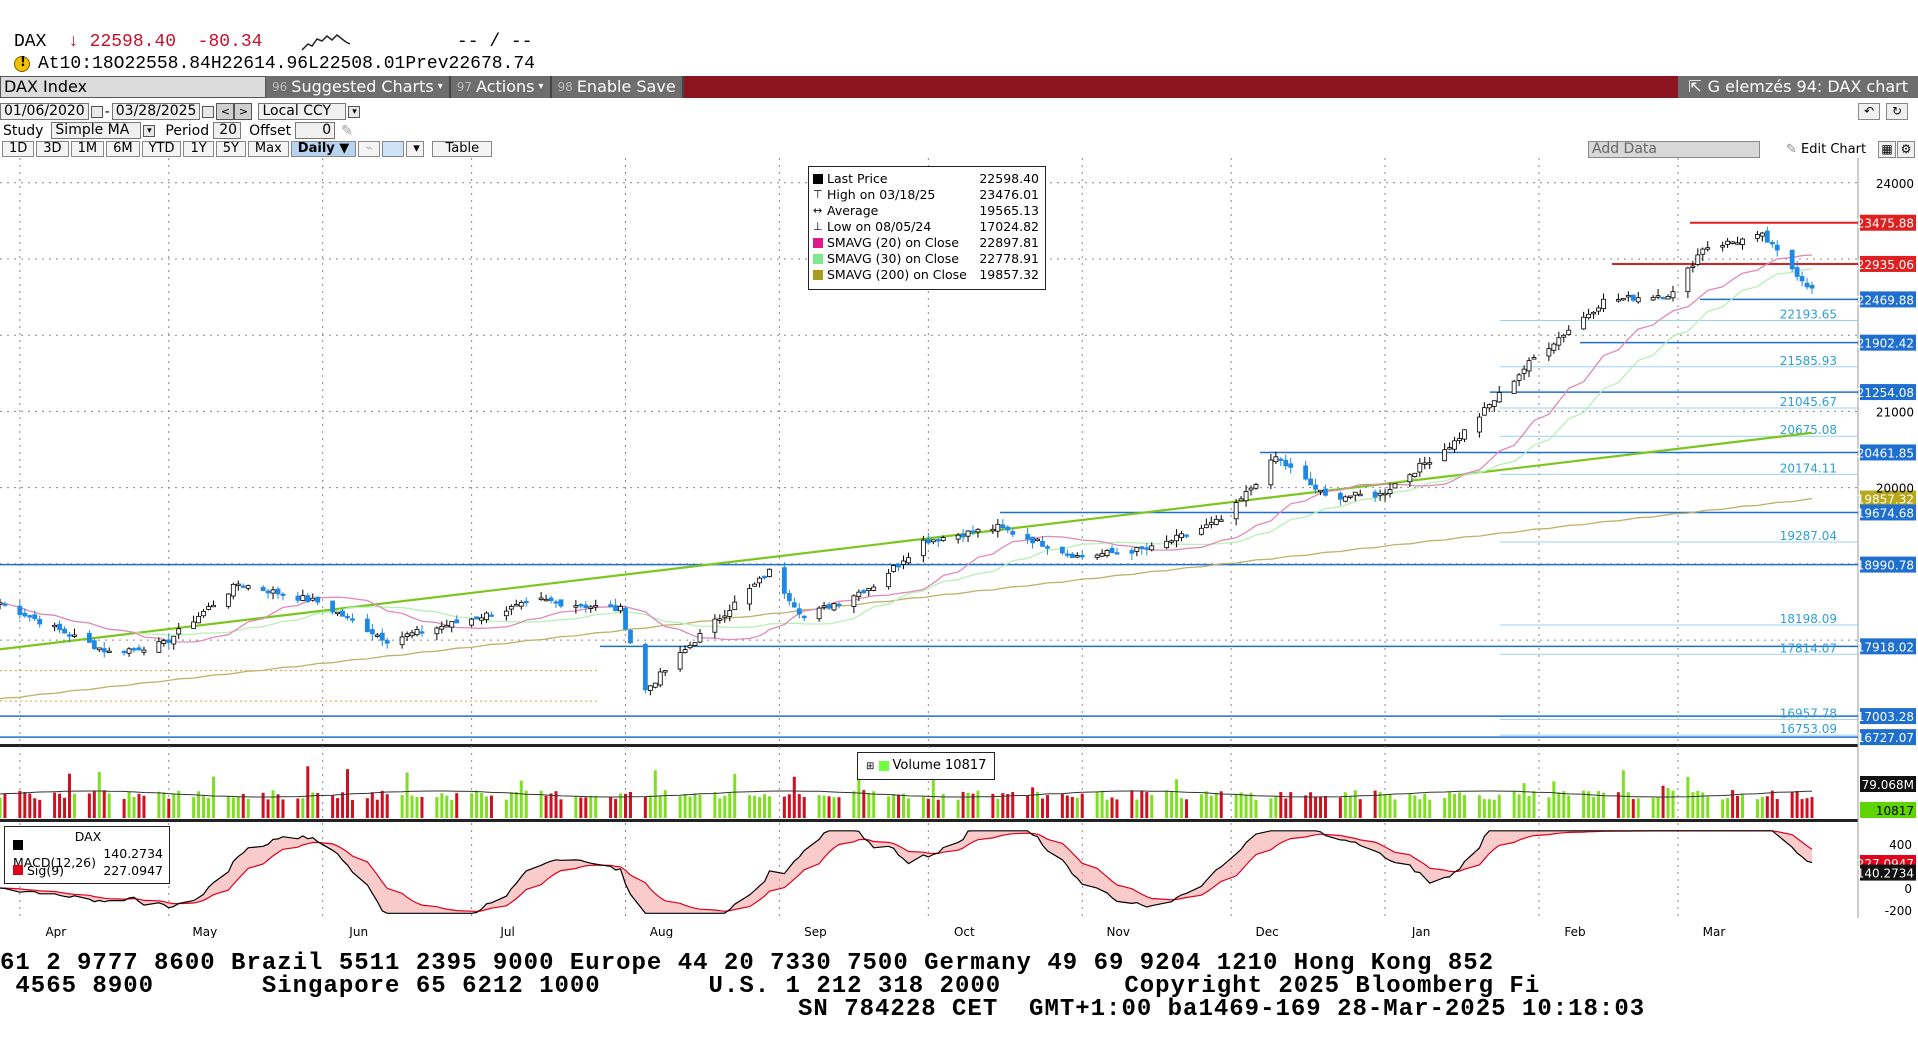  What do you see at coordinates (501, 87) in the screenshot?
I see `actions-button: 97 Actions ▾` at bounding box center [501, 87].